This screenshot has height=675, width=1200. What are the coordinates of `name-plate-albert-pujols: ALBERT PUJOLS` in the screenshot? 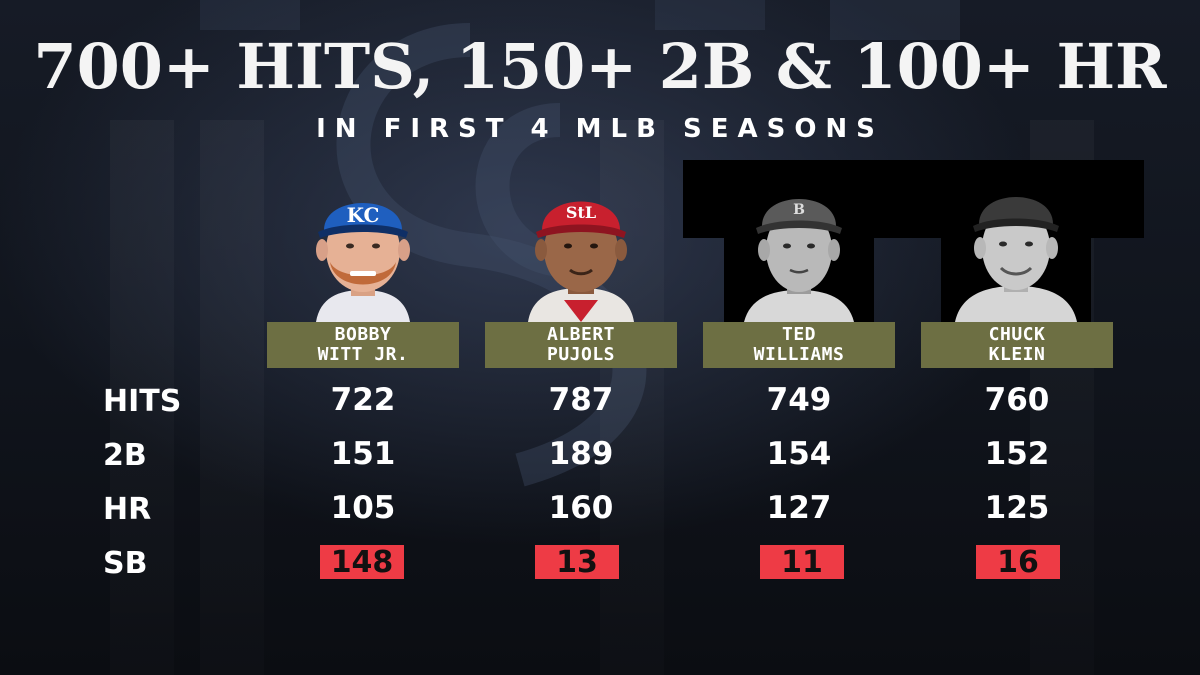 It's located at (581, 345).